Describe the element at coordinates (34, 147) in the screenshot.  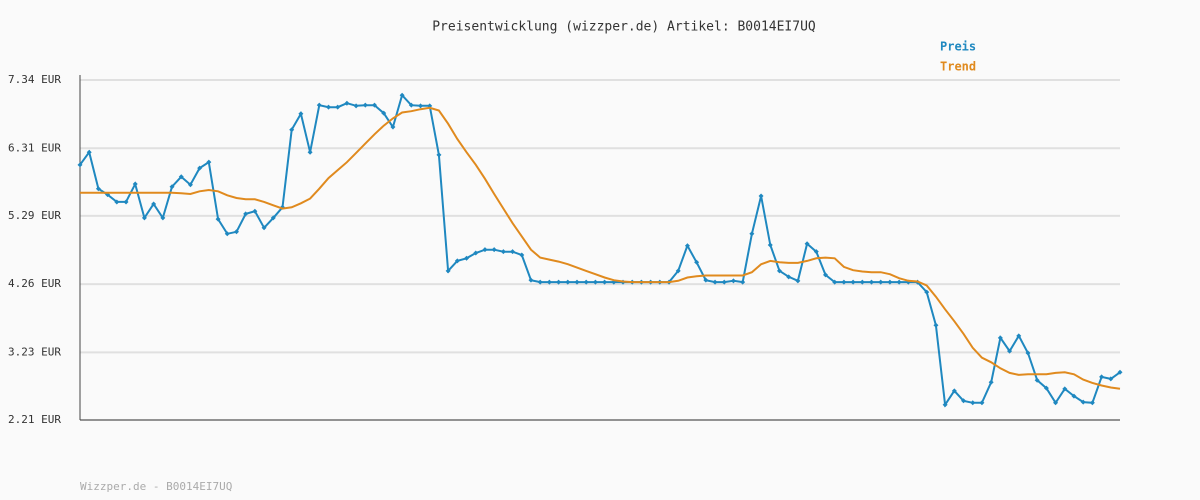
I see `y-tick-label: 6.31 EUR` at that location.